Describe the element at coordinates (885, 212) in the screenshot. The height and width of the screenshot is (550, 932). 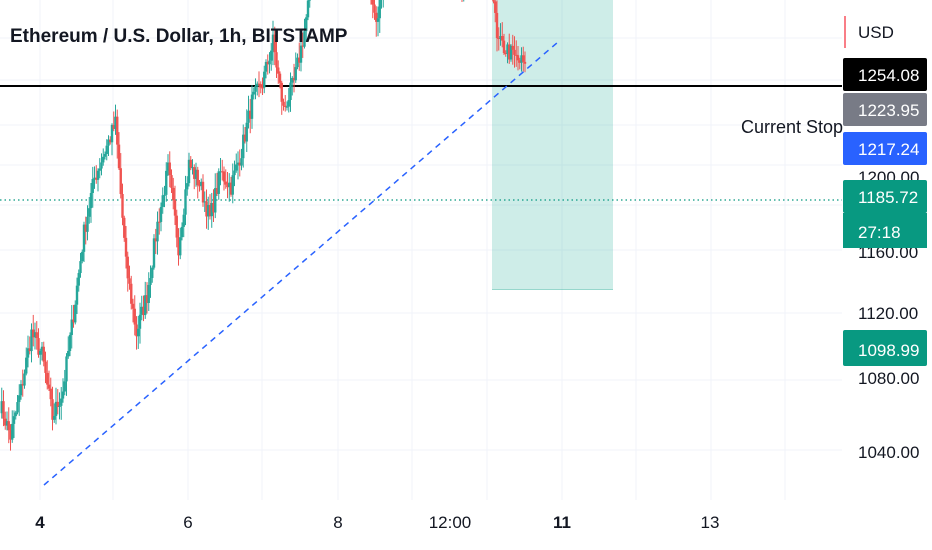
I see `price-tags: 1254.08 1223.95 1217.24 1185.72 27:18 1098.99` at that location.